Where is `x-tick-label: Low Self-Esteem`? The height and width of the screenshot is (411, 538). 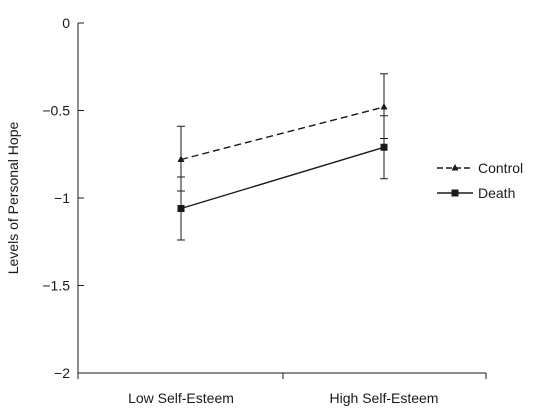
x-tick-label: Low Self-Esteem is located at coordinates (181, 398).